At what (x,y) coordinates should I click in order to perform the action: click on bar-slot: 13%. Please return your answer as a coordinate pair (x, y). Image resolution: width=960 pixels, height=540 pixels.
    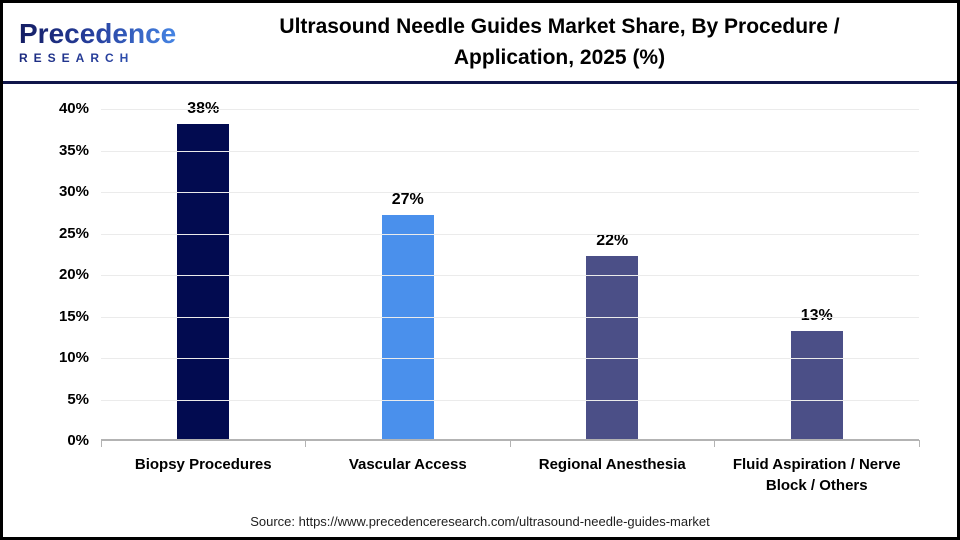
    Looking at the image, I should click on (817, 274).